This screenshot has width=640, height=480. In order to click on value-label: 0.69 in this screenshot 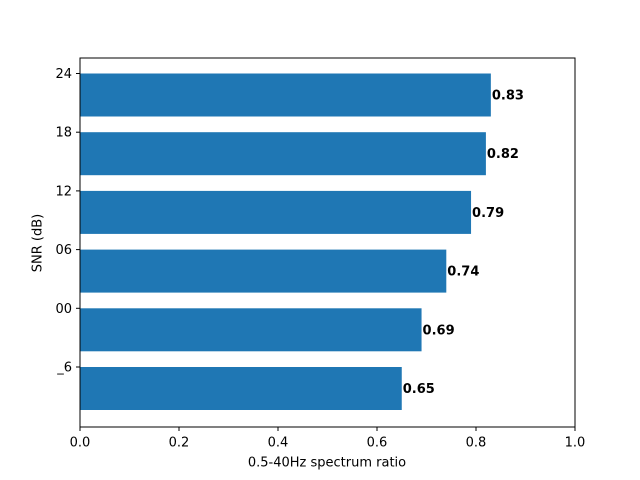, I will do `click(439, 330)`.